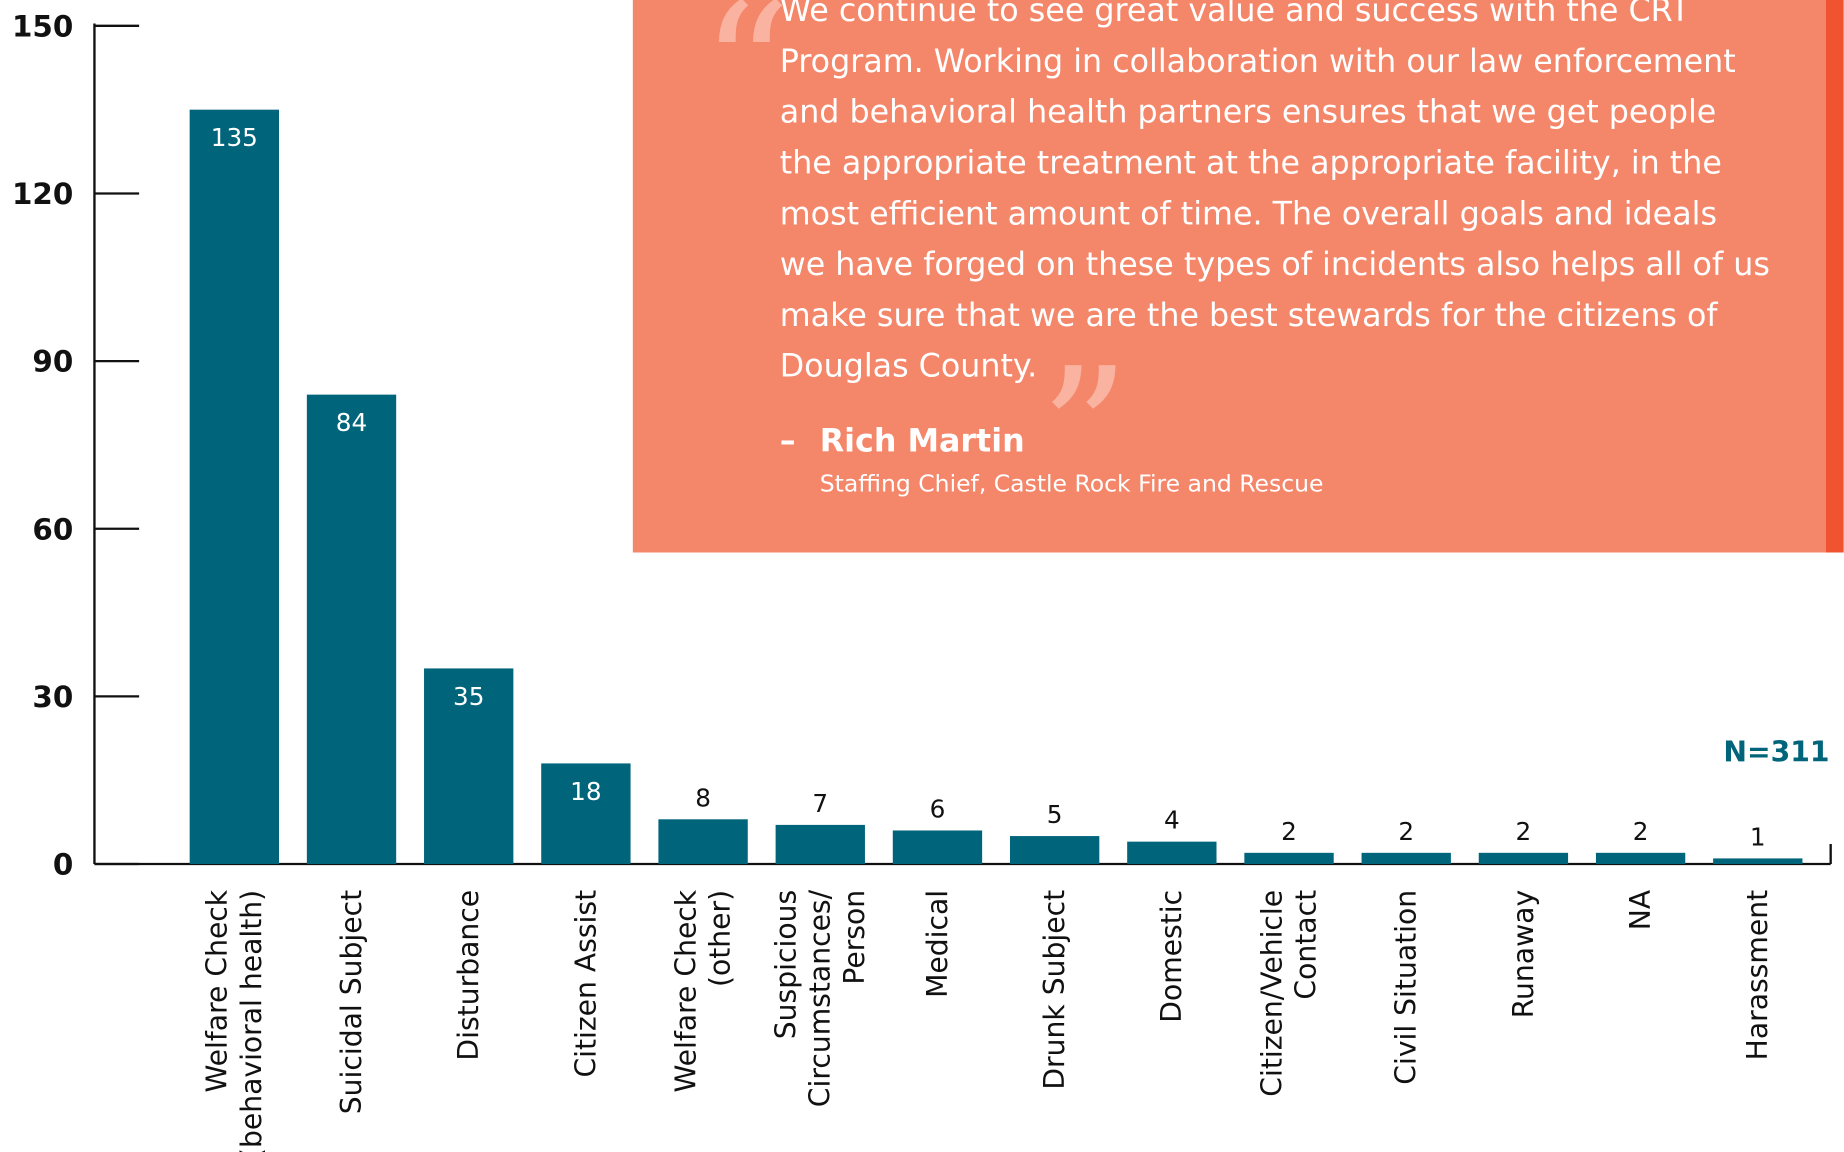  I want to click on value-label: 18, so click(585, 791).